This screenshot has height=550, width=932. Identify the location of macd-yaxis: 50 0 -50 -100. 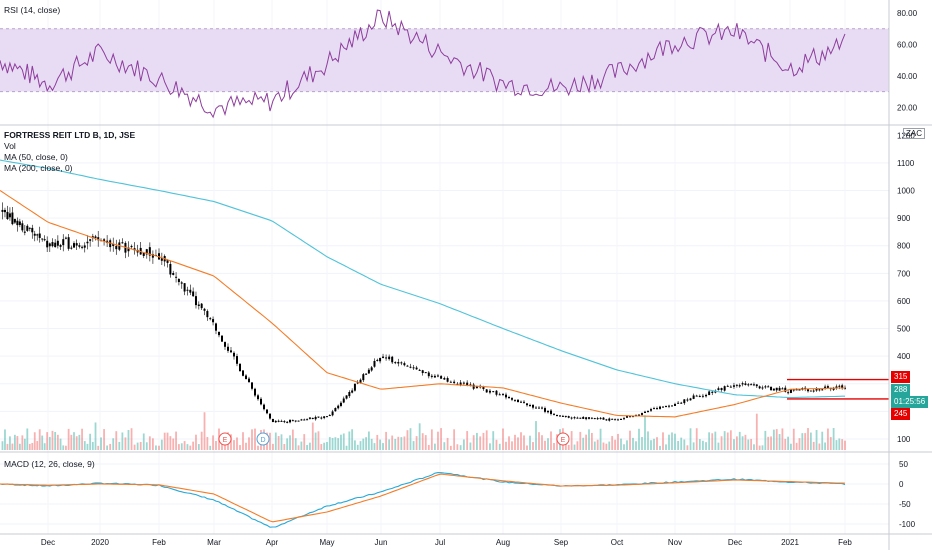
(907, 494).